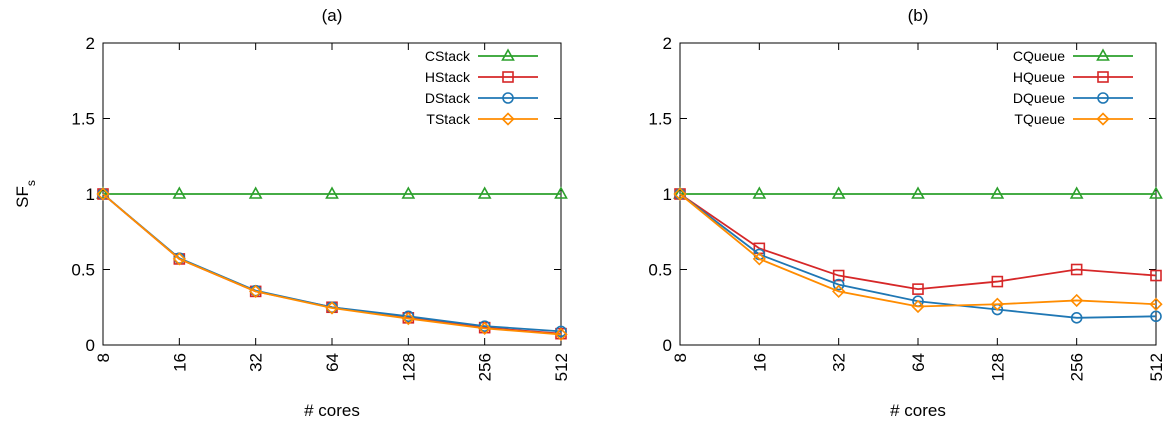 The image size is (1173, 428). What do you see at coordinates (918, 15) in the screenshot?
I see `chart-title: (b)` at bounding box center [918, 15].